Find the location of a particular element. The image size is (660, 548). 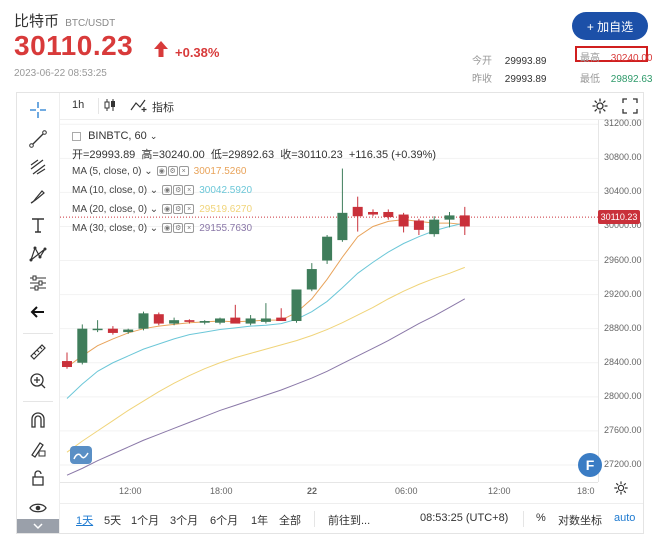

ma-legend-row: MA (10, close, 0) ⌄ ◉ ⚙ × 30042.5920 is located at coordinates (162, 190).